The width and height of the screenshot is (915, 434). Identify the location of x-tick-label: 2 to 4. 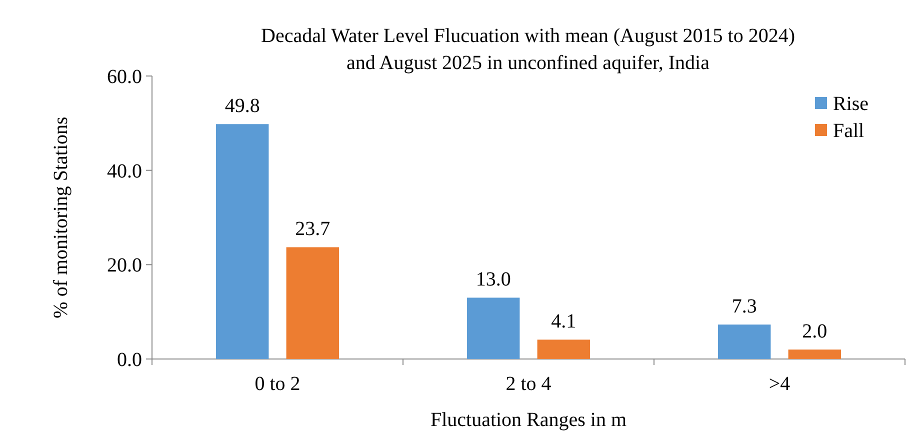
(529, 384).